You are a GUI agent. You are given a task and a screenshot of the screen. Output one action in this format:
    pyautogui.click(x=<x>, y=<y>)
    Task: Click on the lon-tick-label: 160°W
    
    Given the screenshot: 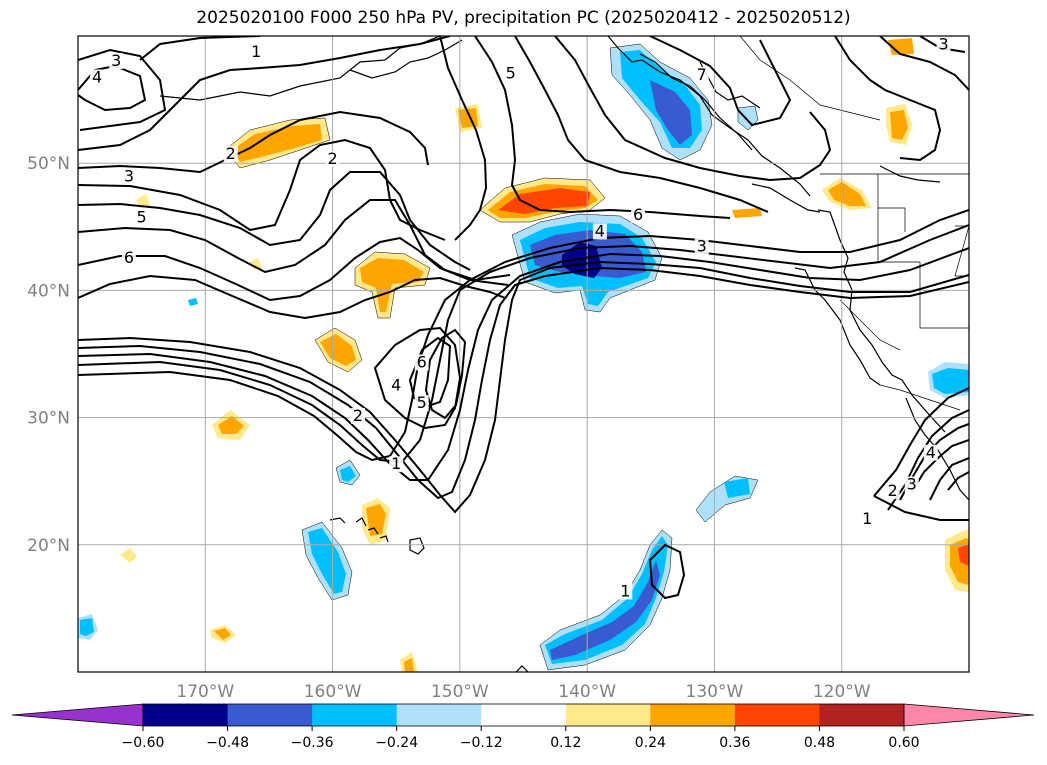 What is the action you would take?
    pyautogui.click(x=333, y=692)
    